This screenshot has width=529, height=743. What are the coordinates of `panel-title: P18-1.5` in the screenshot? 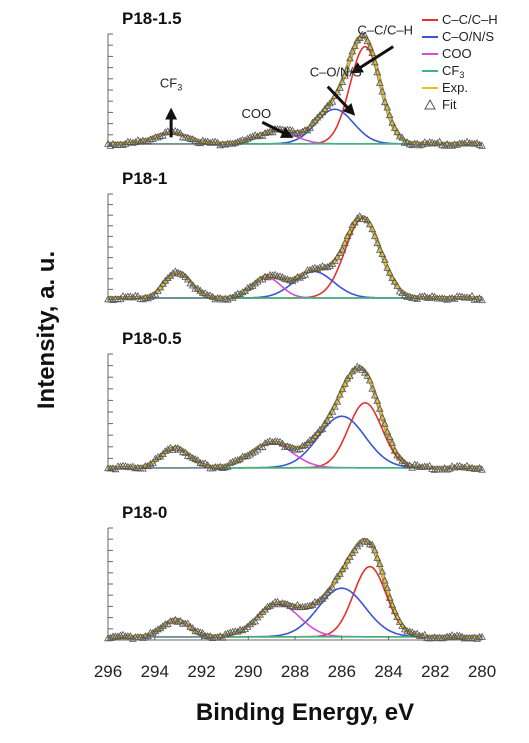 It's located at (152, 18).